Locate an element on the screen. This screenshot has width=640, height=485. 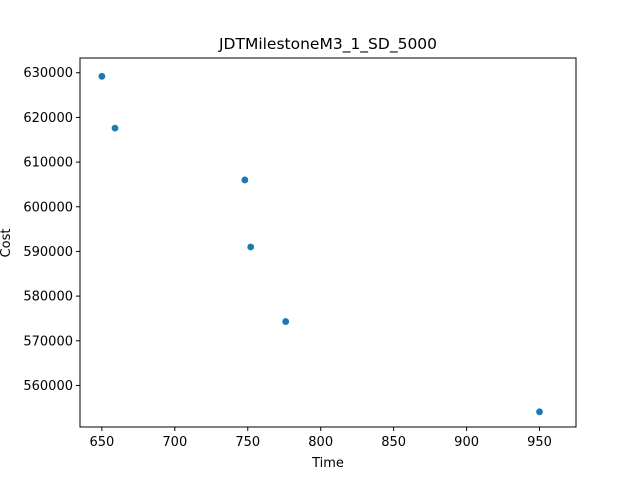
y-tick-label: 560000 is located at coordinates (48, 386).